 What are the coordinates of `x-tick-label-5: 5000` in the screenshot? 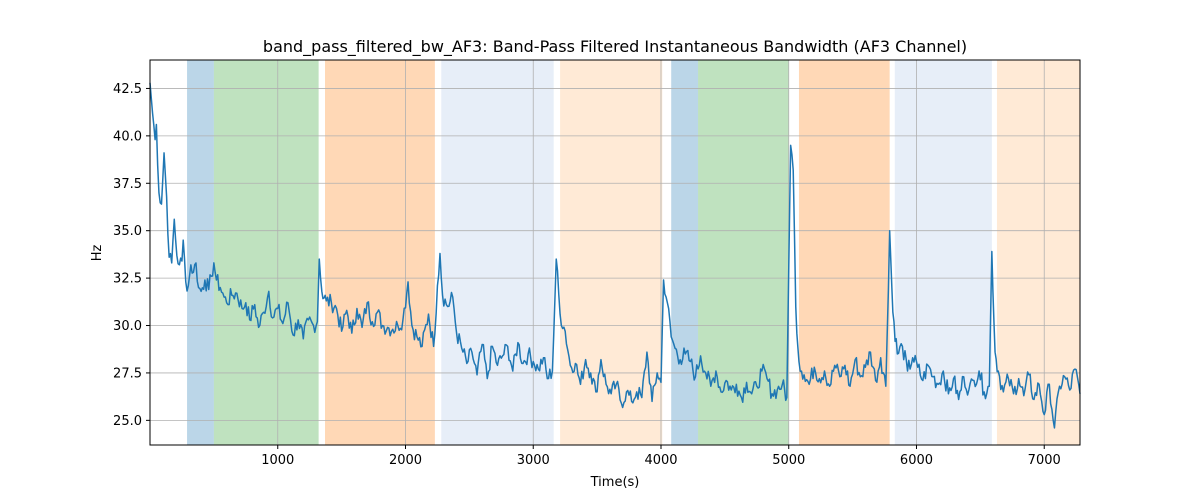 It's located at (788, 460).